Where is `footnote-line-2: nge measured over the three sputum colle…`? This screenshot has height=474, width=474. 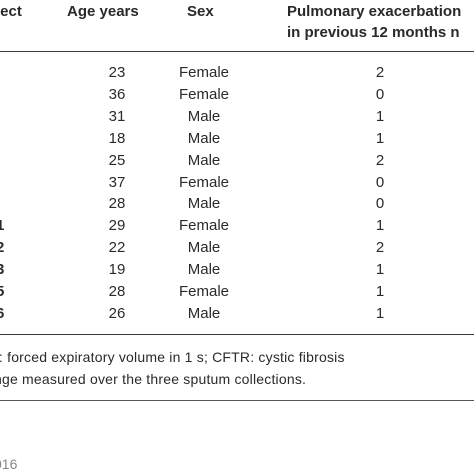 footnote-line-2: nge measured over the three sputum colle… is located at coordinates (153, 379).